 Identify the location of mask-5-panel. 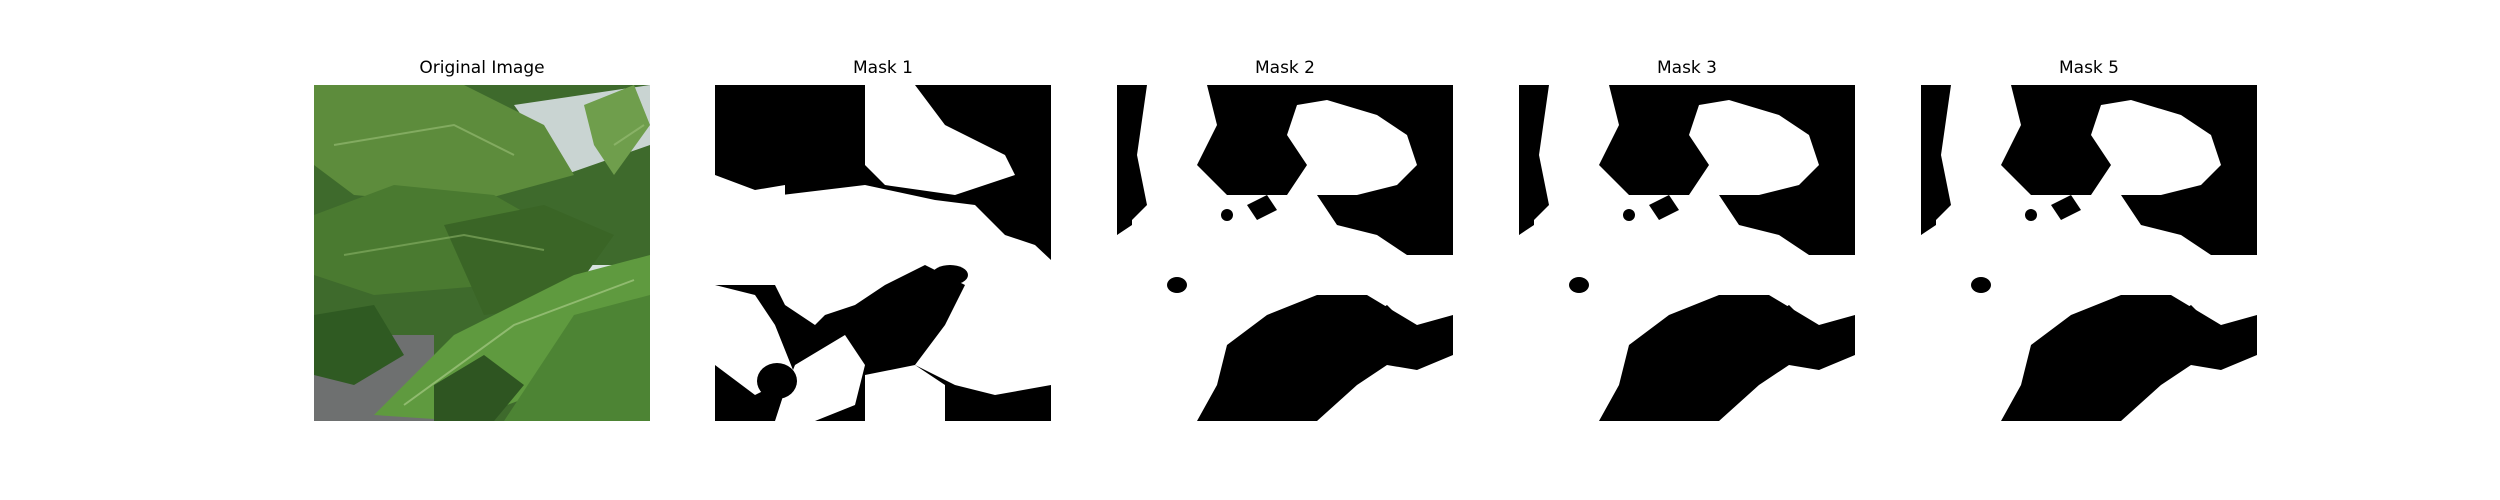
(2089, 253).